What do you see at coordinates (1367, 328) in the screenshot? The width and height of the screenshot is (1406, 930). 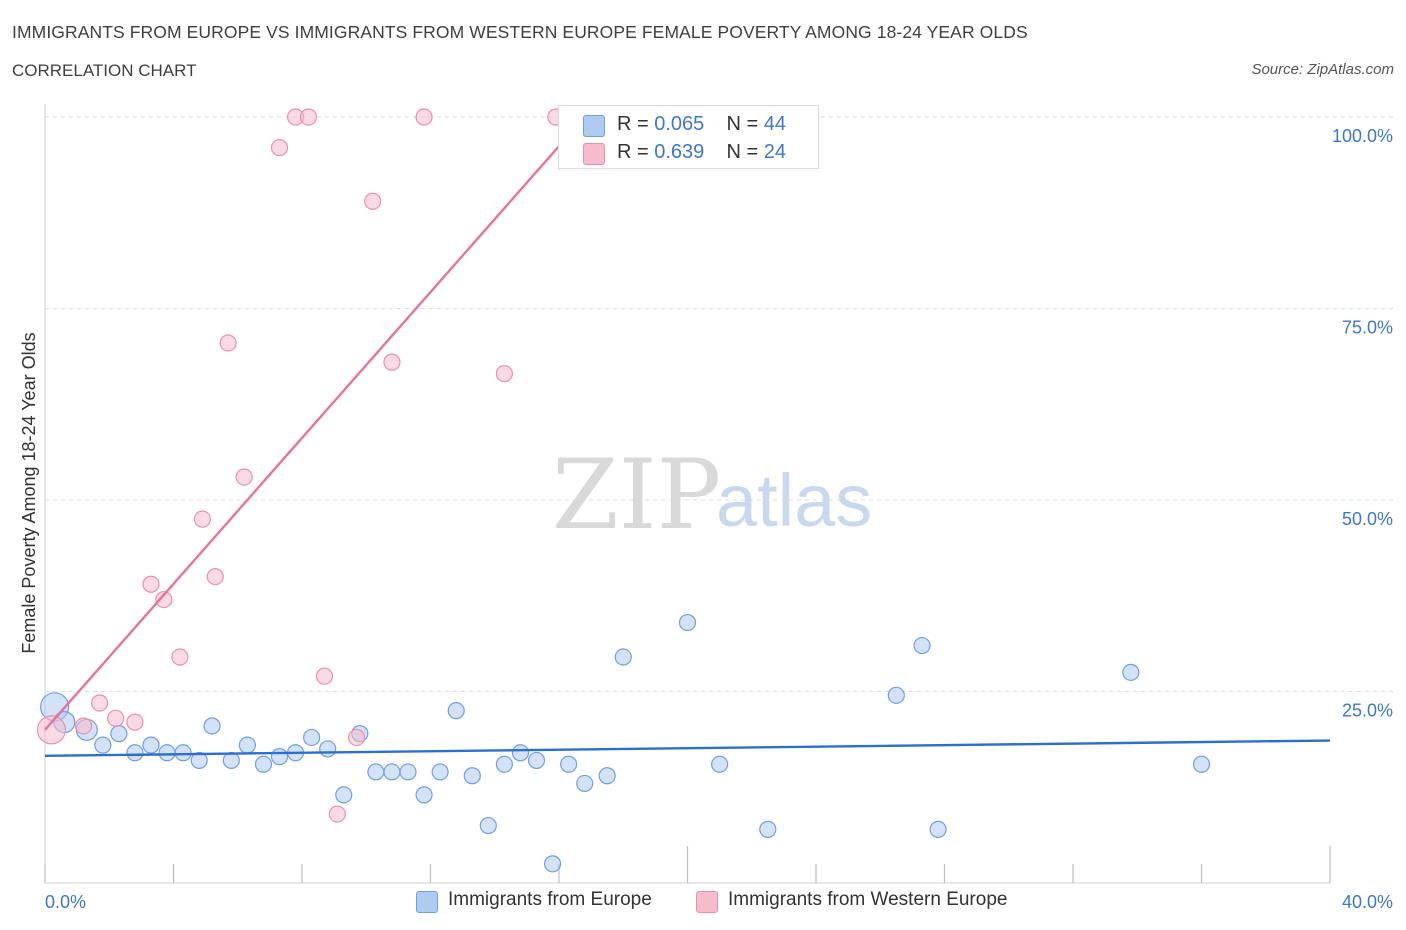 I see `y-tick-label: 75.0%` at bounding box center [1367, 328].